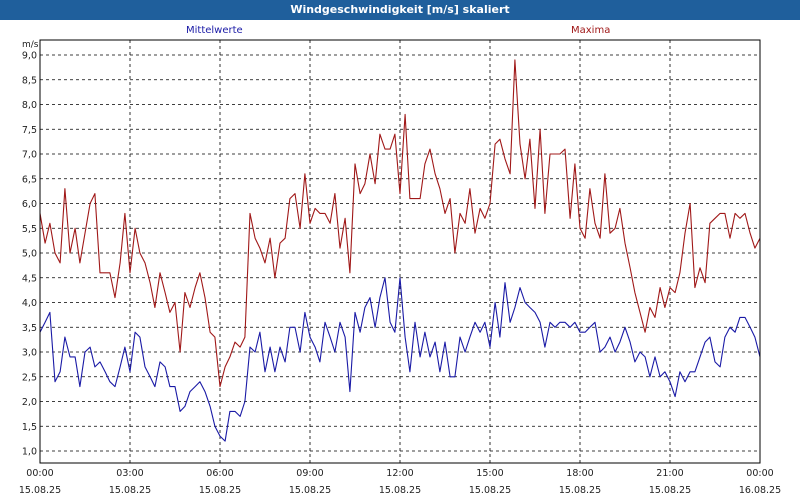 Image resolution: width=800 pixels, height=500 pixels. What do you see at coordinates (579, 473) in the screenshot?
I see `x-tick-time-label: 18:00` at bounding box center [579, 473].